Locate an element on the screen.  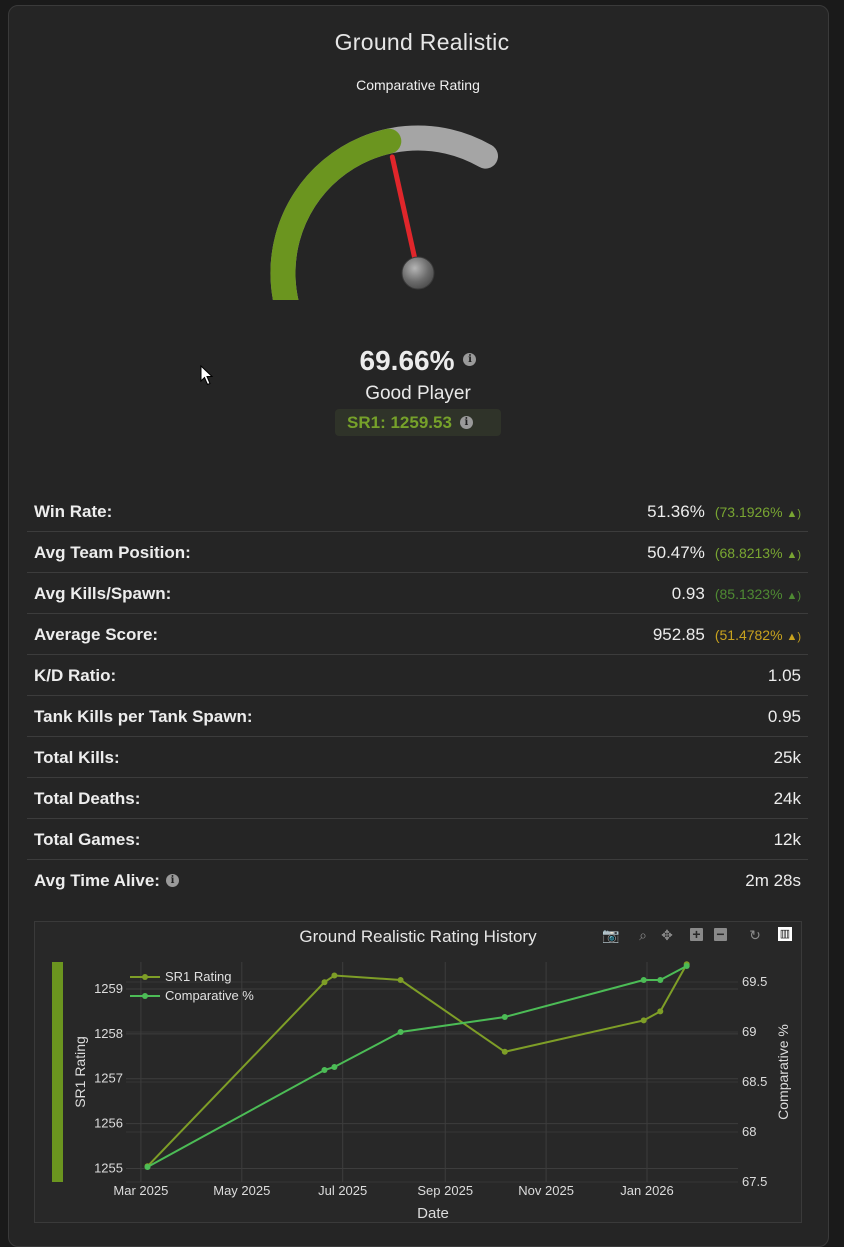
stat-row: Total Games: 12k is located at coordinates (417, 839).